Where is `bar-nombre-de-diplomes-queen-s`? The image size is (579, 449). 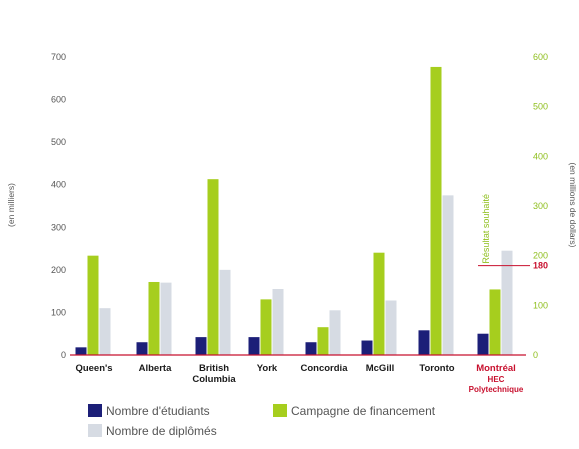 bar-nombre-de-diplomes-queen-s is located at coordinates (105, 331).